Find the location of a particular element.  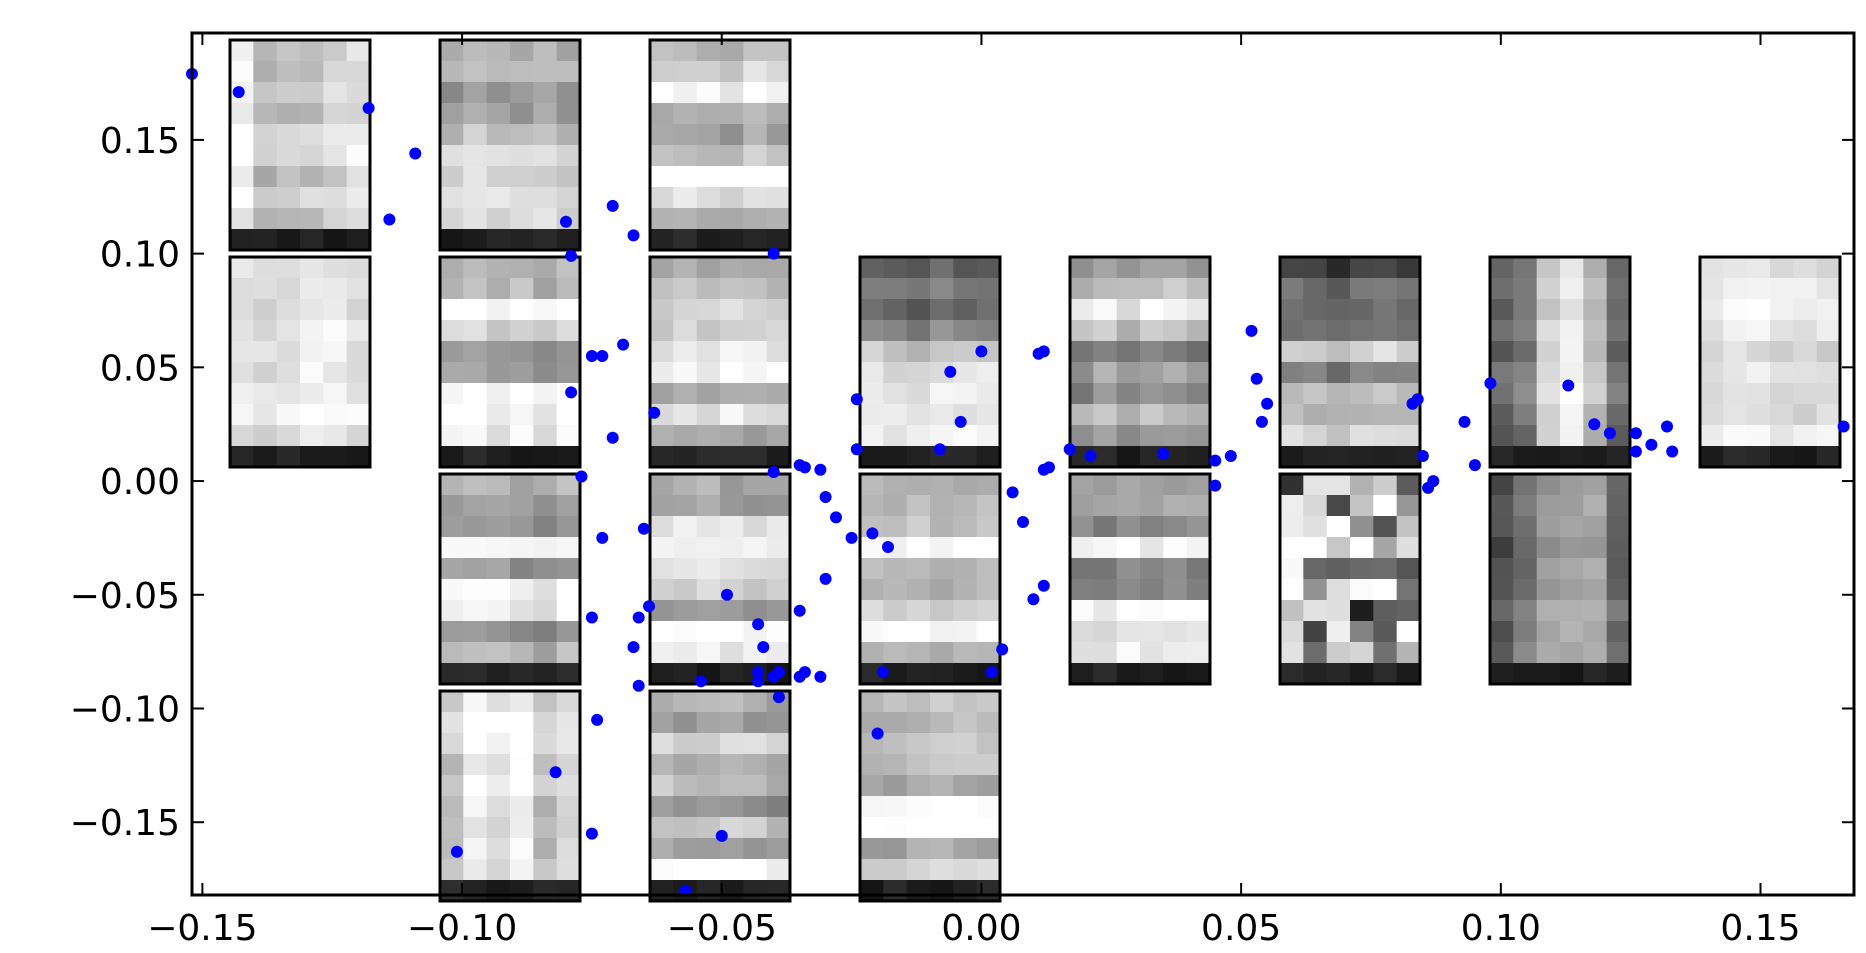

x-tick-labels: −0.15 −0.10 −0.05 0.00 0.05 0.10 0.15 is located at coordinates (973, 928).